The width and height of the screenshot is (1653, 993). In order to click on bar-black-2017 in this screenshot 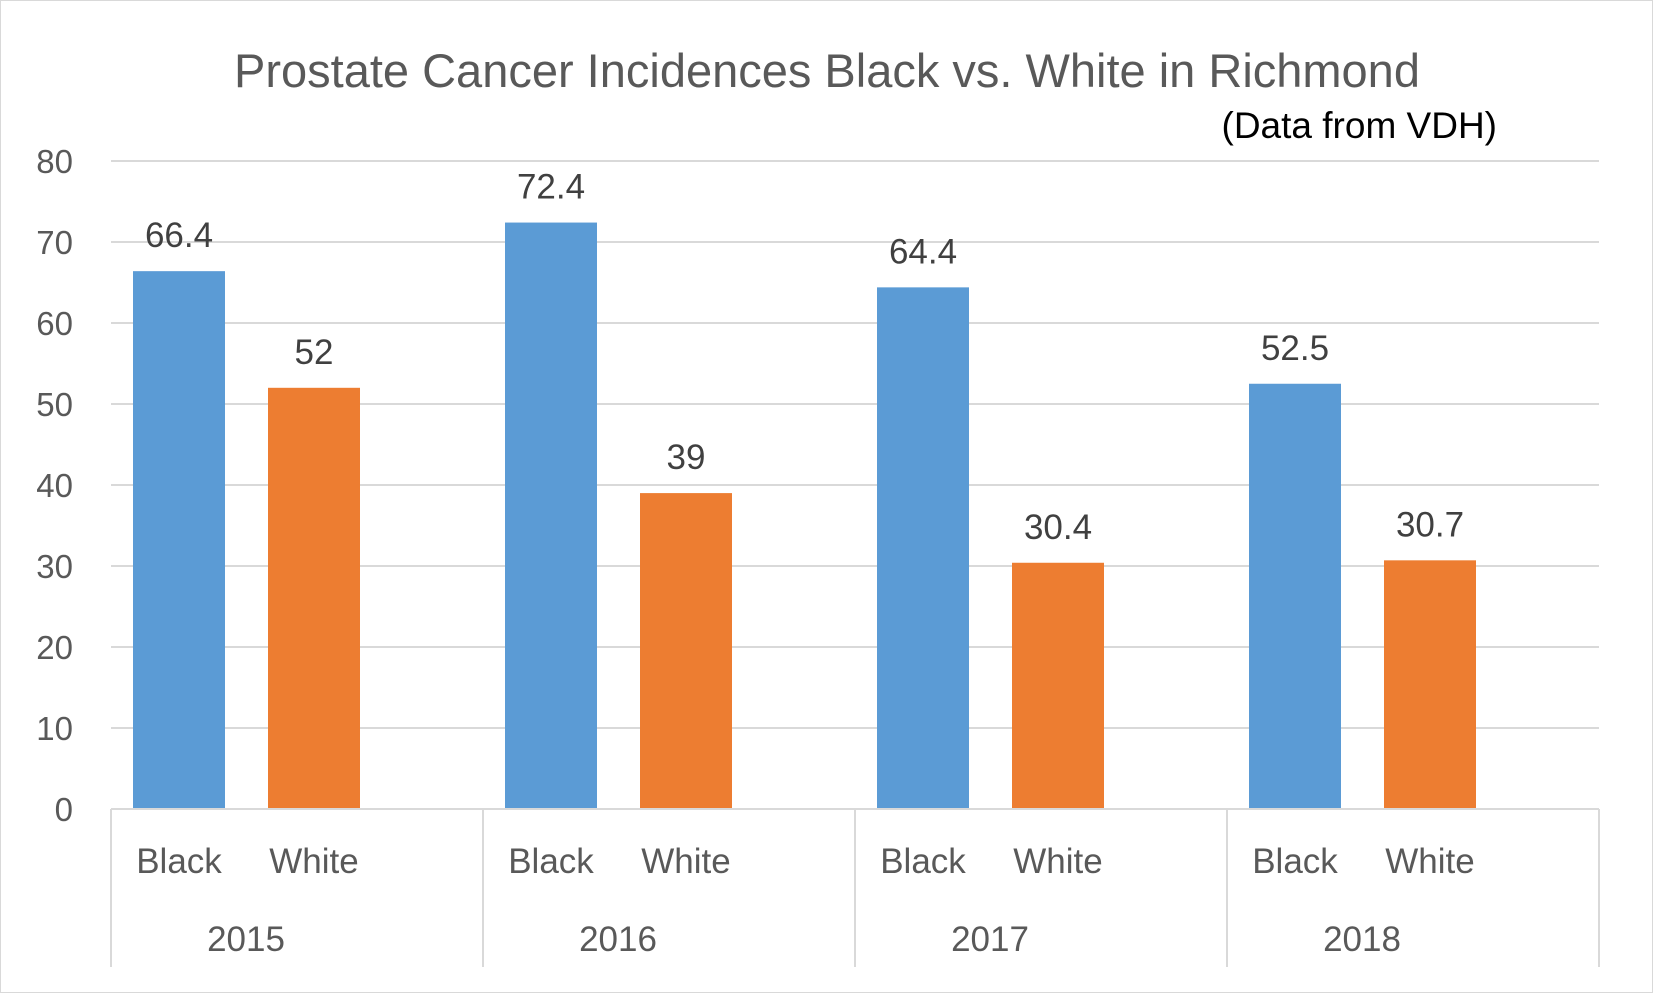, I will do `click(923, 548)`.